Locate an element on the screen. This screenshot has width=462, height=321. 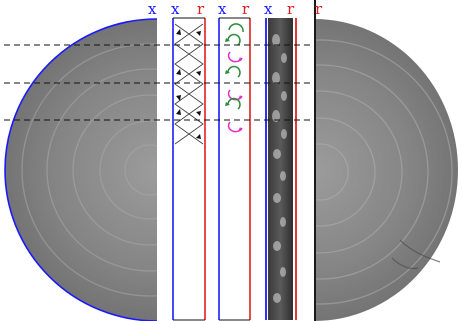
label-x-1: x is located at coordinates (152, 9).